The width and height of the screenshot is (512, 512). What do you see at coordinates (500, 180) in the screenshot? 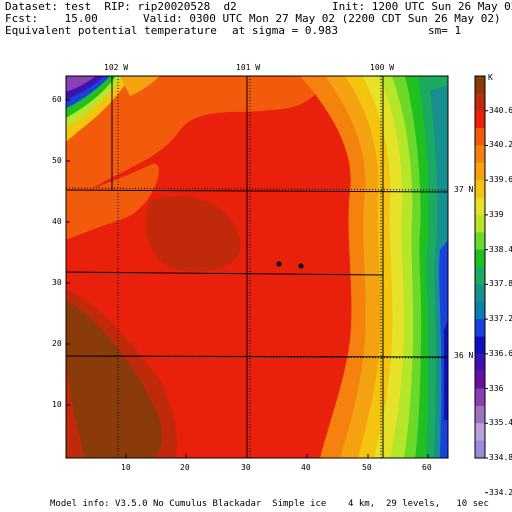
I see `colorbar-label: 339.6` at bounding box center [500, 180].